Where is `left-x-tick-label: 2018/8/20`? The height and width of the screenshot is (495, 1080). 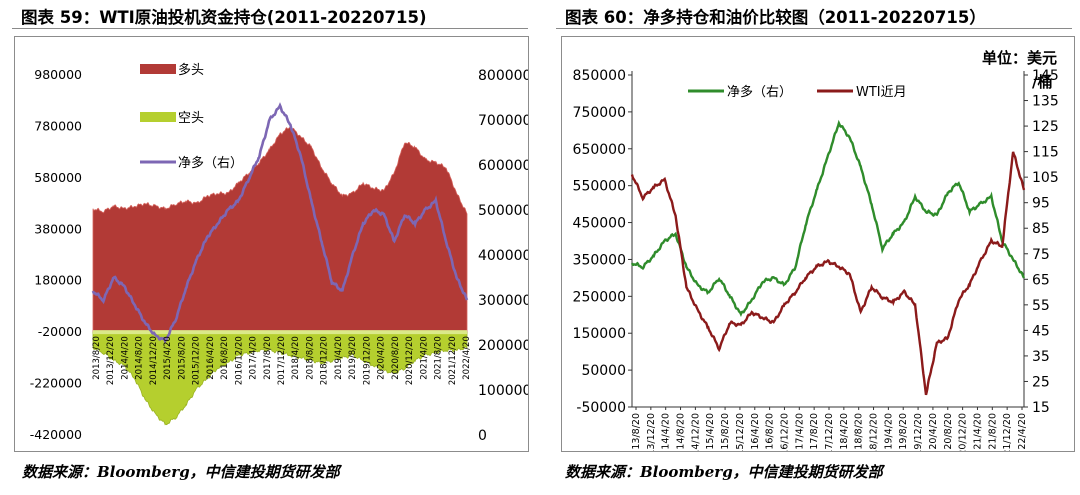
left-x-tick-label: 2018/8/20 is located at coordinates (310, 358).